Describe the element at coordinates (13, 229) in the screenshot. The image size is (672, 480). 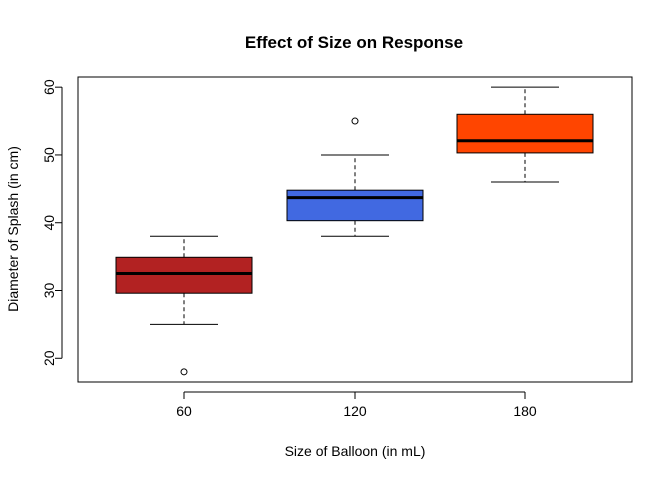
I see `y-axis-label: Diameter of Splash (in cm)` at that location.